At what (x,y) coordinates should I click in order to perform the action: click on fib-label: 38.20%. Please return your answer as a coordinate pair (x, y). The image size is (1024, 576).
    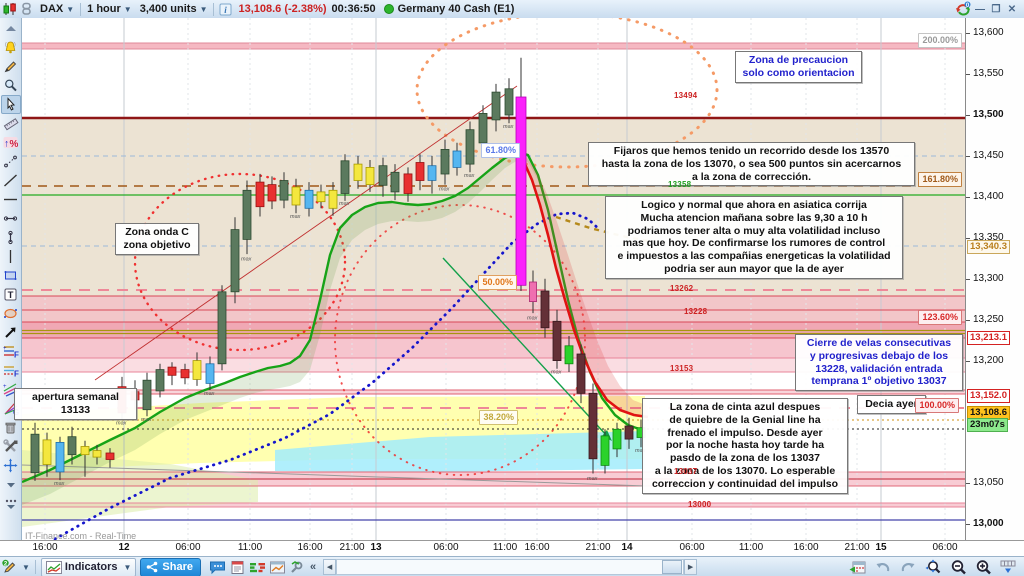
    Looking at the image, I should click on (498, 417).